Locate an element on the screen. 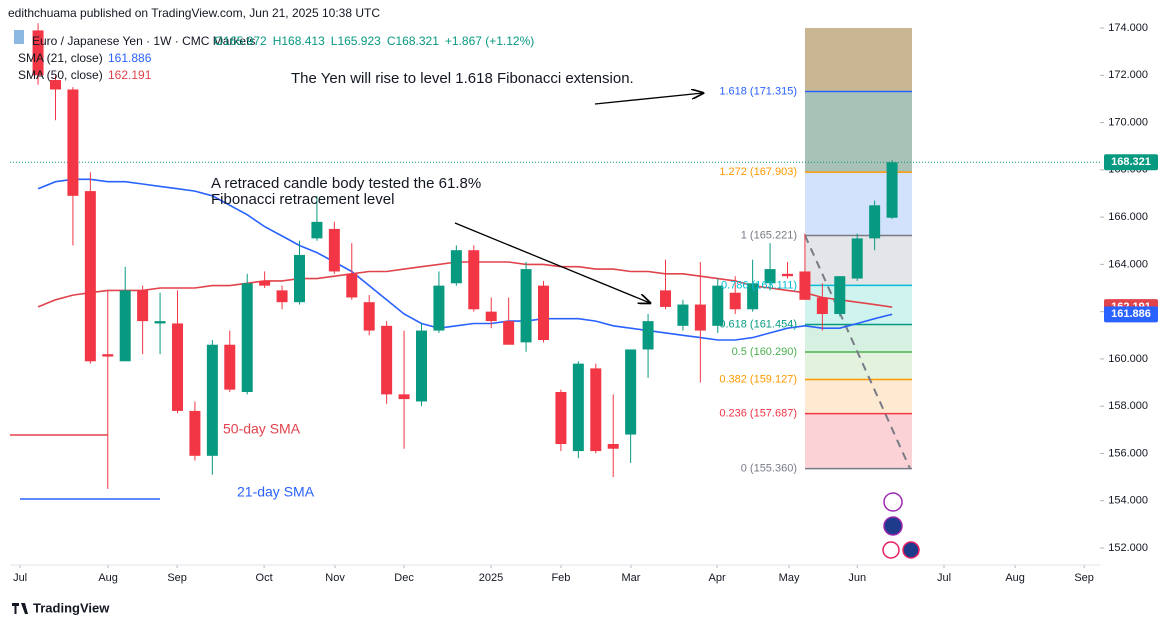 This screenshot has height=627, width=1171. sma21-legend: SMA (21, close) is located at coordinates (60, 58).